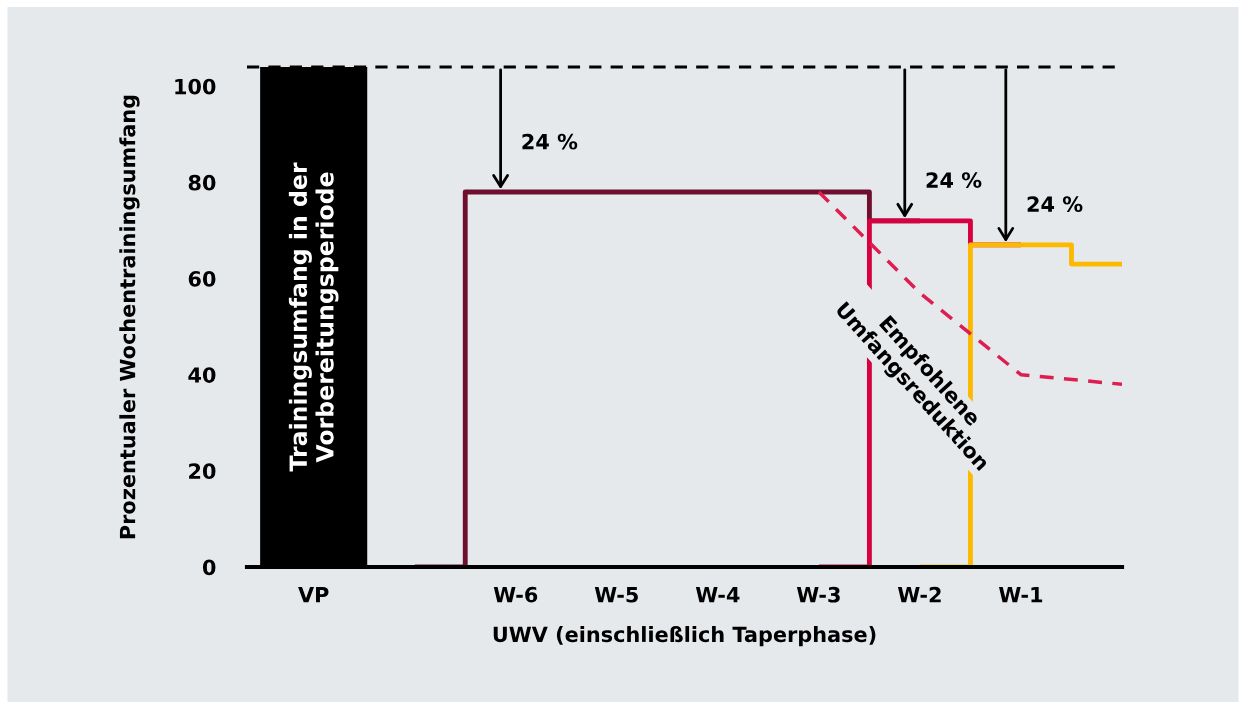 The image size is (1246, 709). What do you see at coordinates (202, 471) in the screenshot?
I see `y-tick-label: 20` at bounding box center [202, 471].